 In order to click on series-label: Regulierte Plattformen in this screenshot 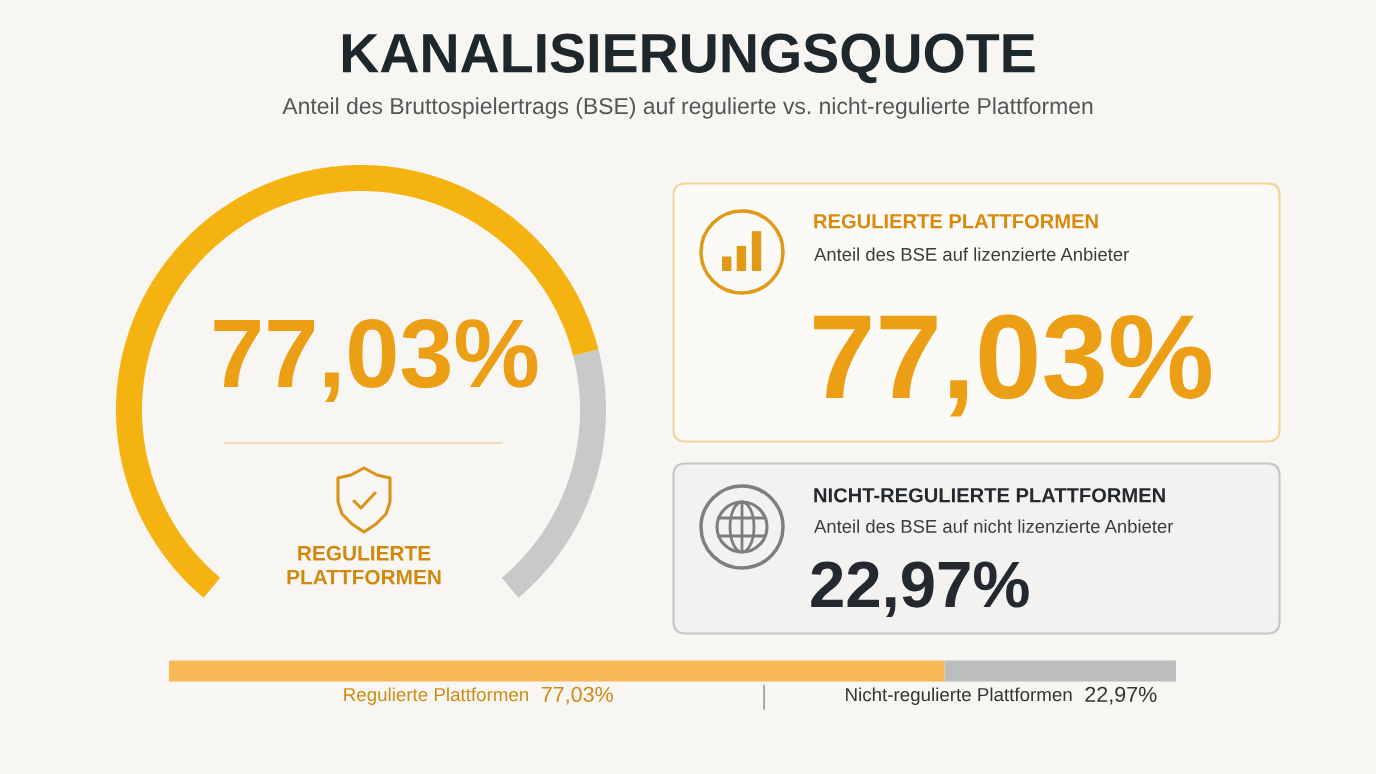, I will do `click(436, 696)`.